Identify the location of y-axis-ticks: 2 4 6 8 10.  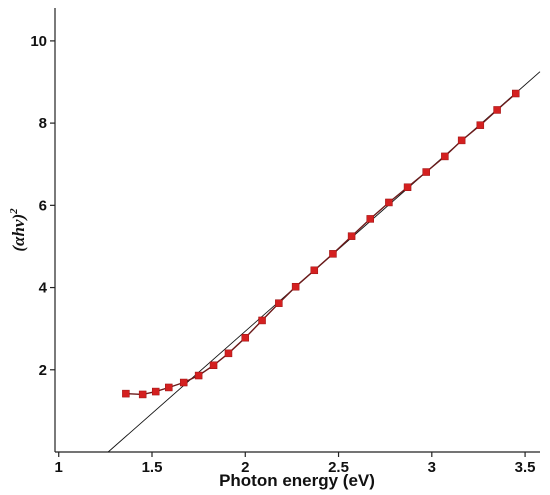
(42, 206).